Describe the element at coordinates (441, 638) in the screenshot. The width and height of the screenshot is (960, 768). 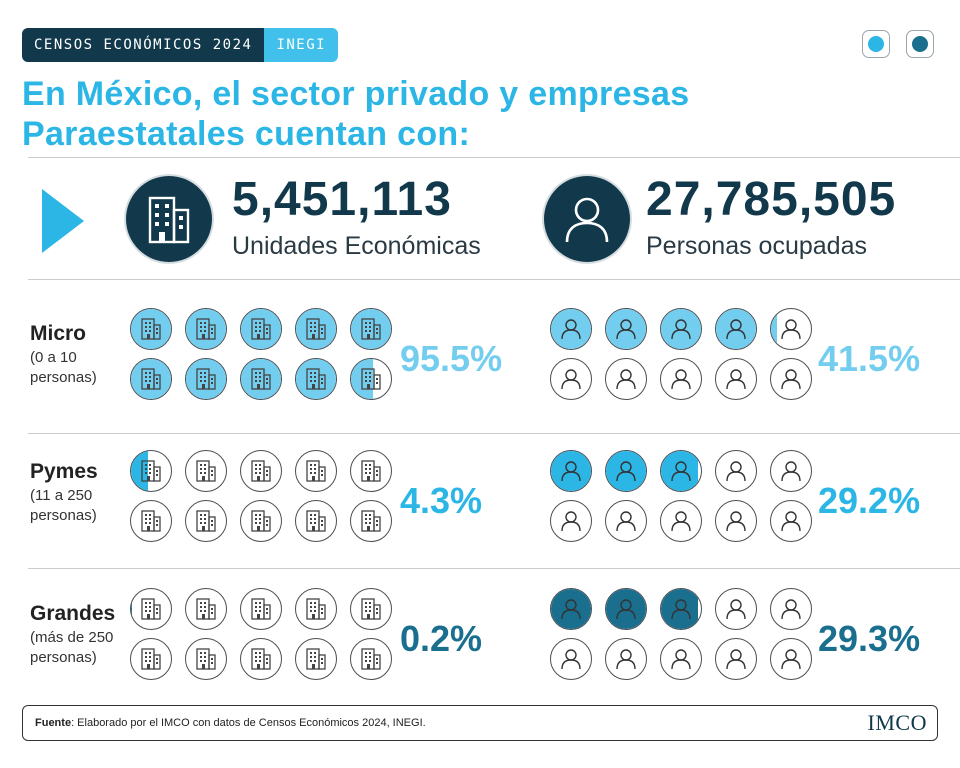
I see `units-percentage: 0.2%` at that location.